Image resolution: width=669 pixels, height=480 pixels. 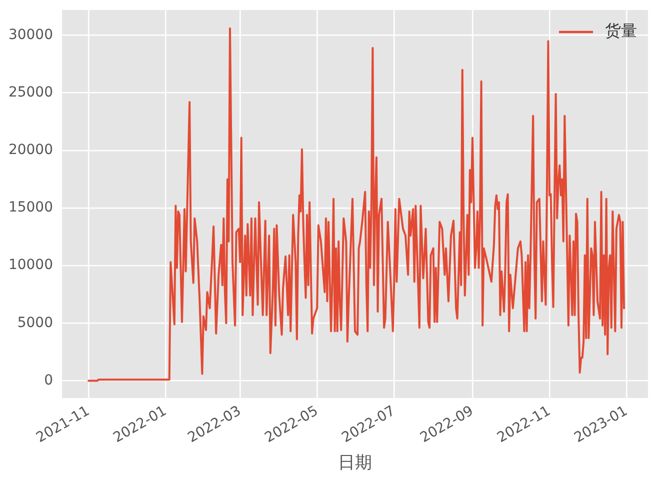 What do you see at coordinates (30, 208) in the screenshot?
I see `y-tick-label: 15000` at bounding box center [30, 208].